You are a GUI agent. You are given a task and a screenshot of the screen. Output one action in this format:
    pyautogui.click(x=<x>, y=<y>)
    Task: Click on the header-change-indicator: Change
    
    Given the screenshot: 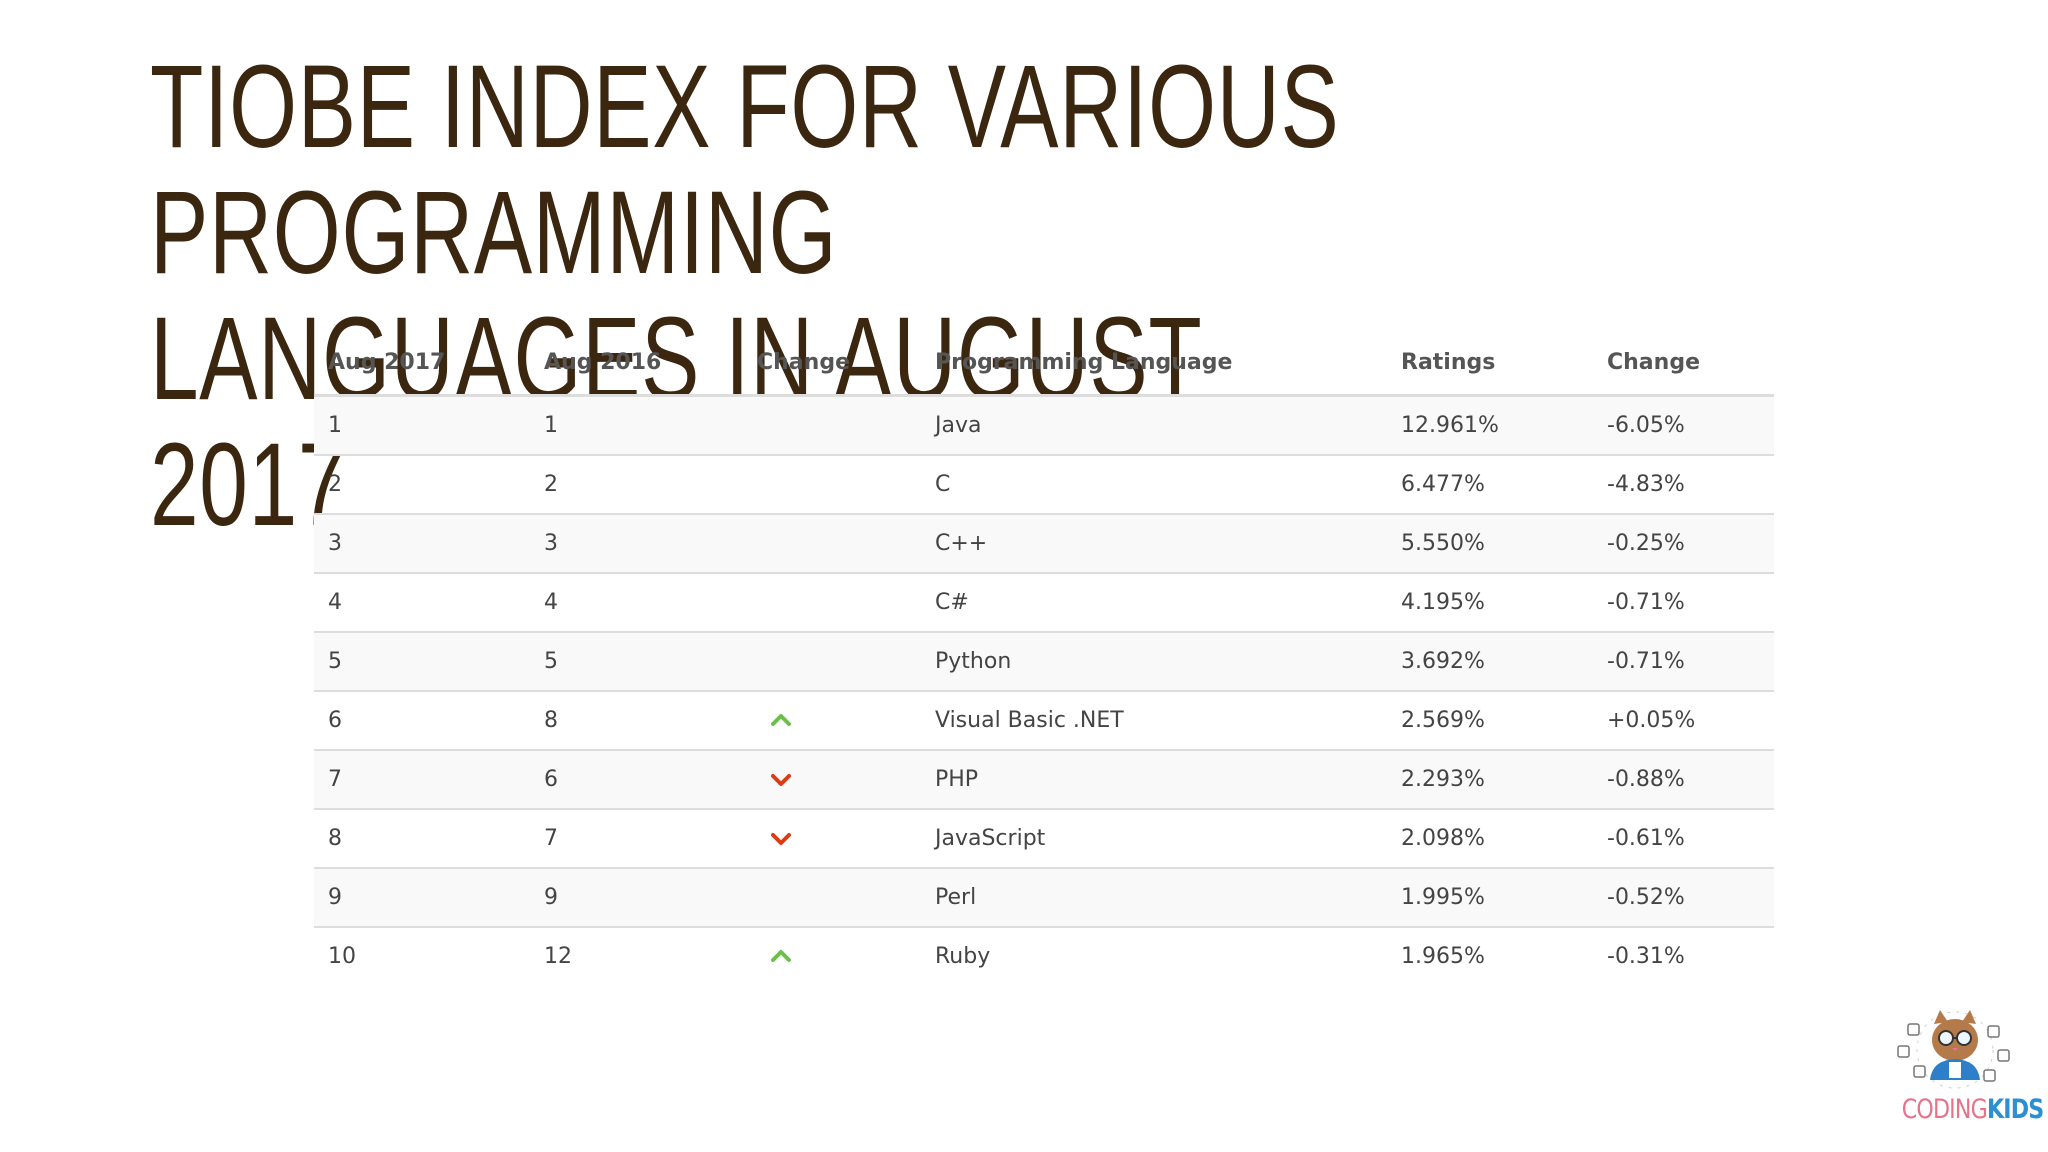 What is the action you would take?
    pyautogui.click(x=832, y=363)
    